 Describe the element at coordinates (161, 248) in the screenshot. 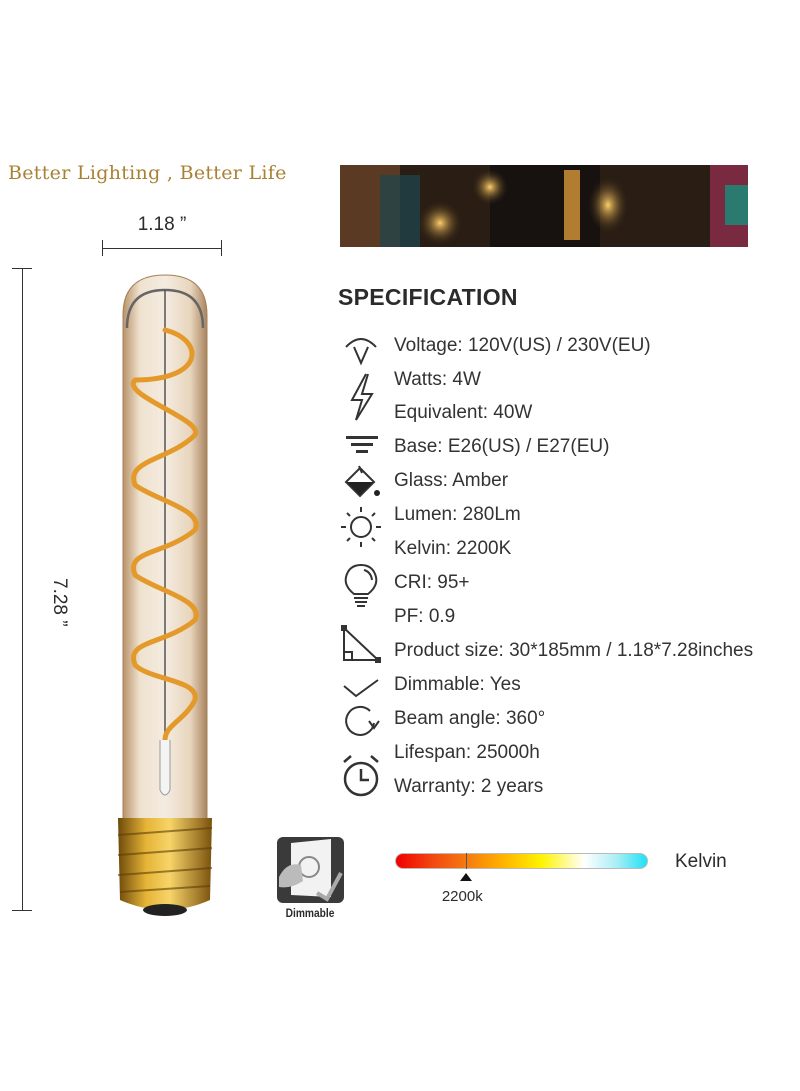

I see `width-dimension-line` at that location.